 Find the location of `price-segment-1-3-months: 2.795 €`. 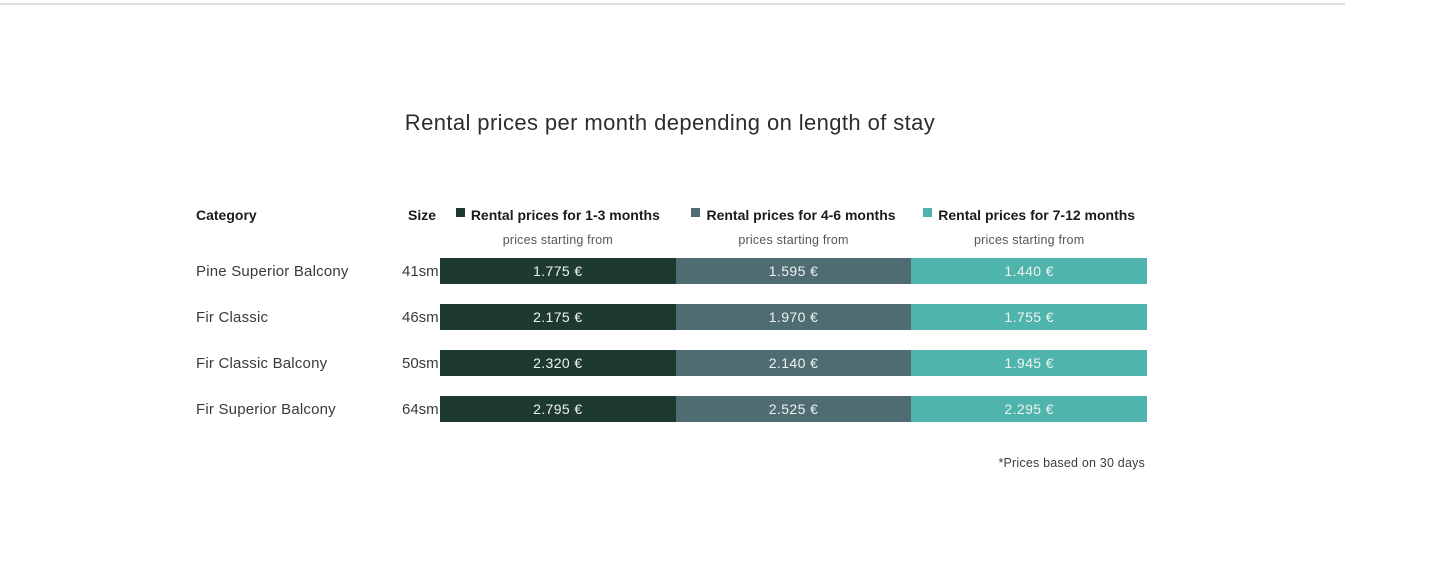

price-segment-1-3-months: 2.795 € is located at coordinates (558, 409).